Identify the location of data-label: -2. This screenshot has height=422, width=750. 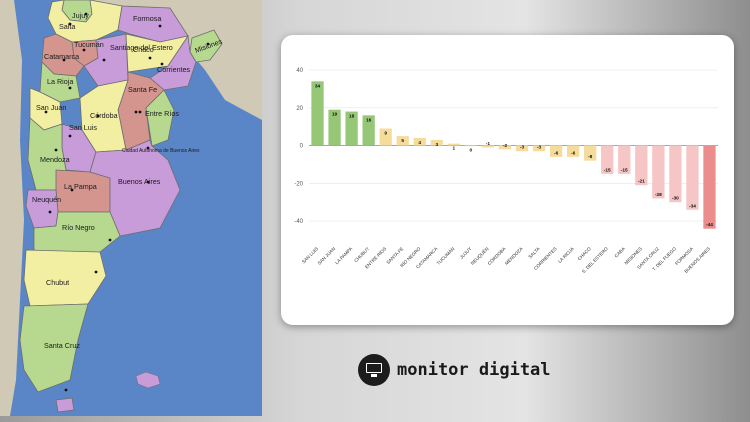
(505, 146).